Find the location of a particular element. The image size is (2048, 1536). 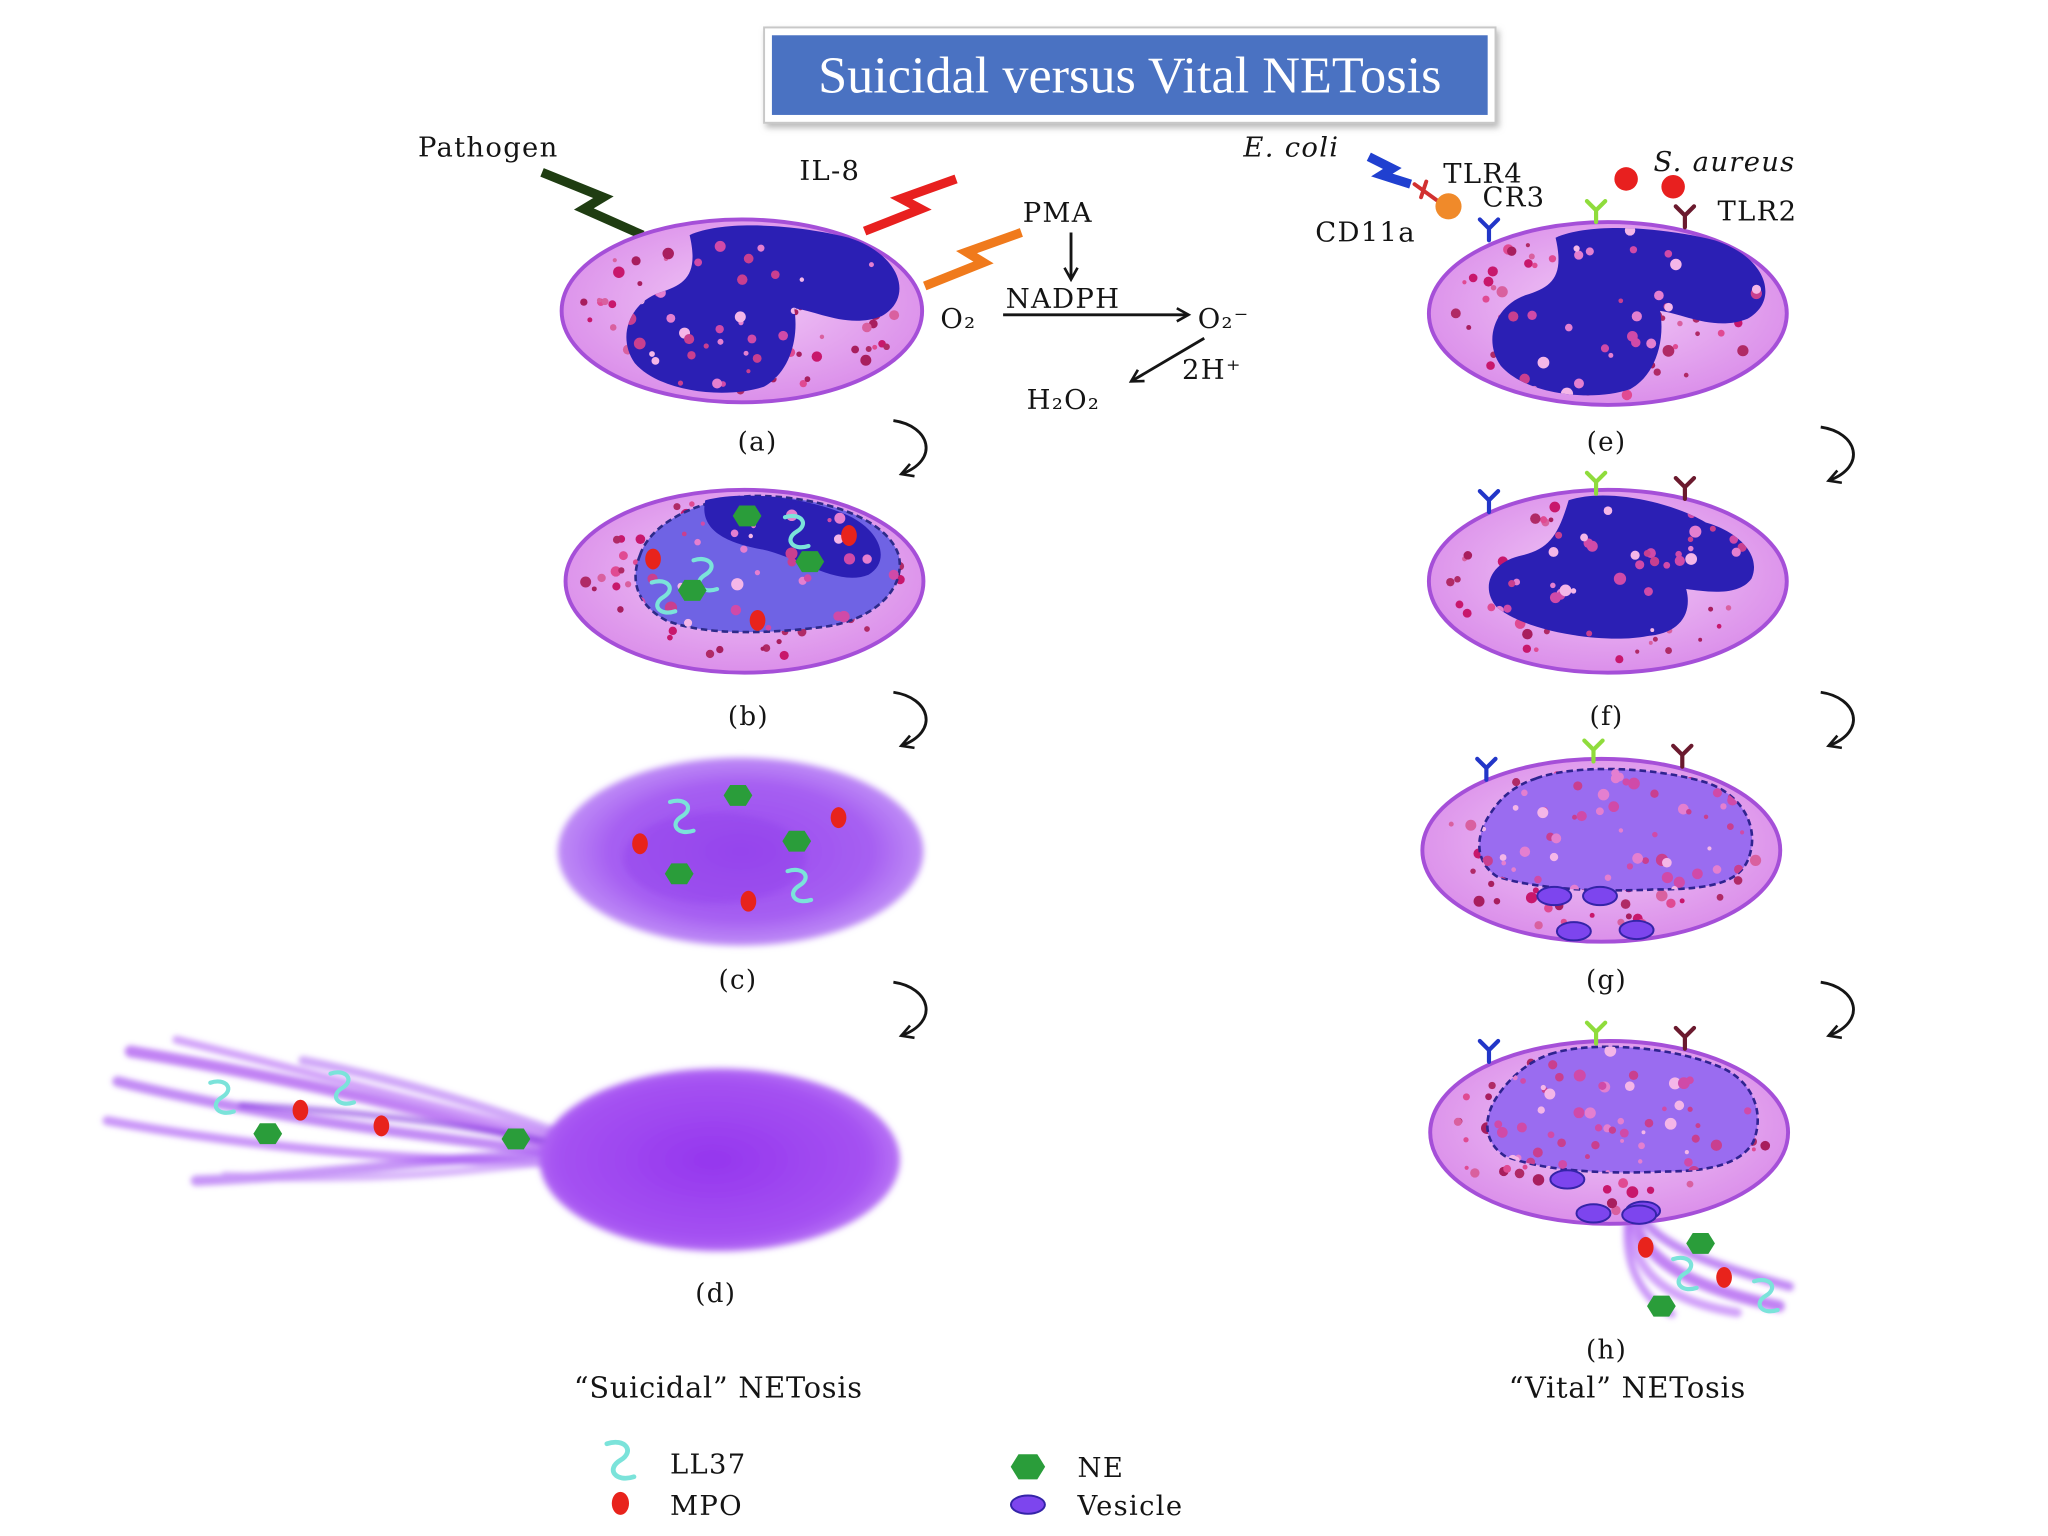

cell-h is located at coordinates (1611, 1170).